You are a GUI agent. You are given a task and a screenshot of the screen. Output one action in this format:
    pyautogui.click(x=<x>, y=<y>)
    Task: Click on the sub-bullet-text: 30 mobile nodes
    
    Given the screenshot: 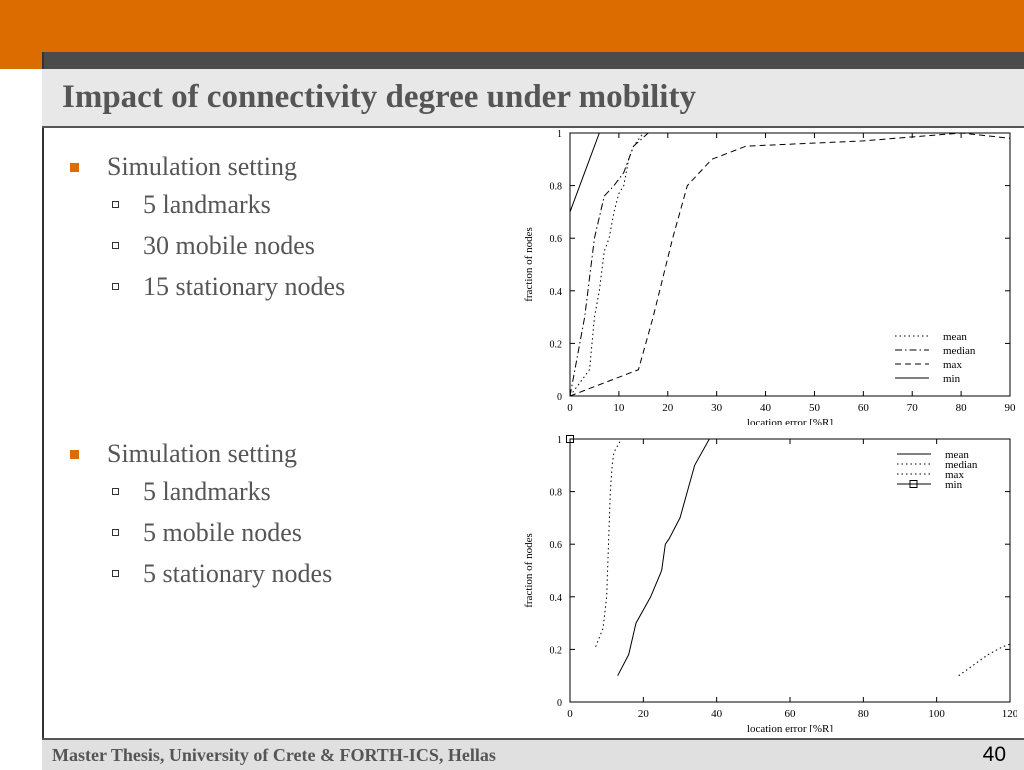 What is the action you would take?
    pyautogui.click(x=229, y=245)
    